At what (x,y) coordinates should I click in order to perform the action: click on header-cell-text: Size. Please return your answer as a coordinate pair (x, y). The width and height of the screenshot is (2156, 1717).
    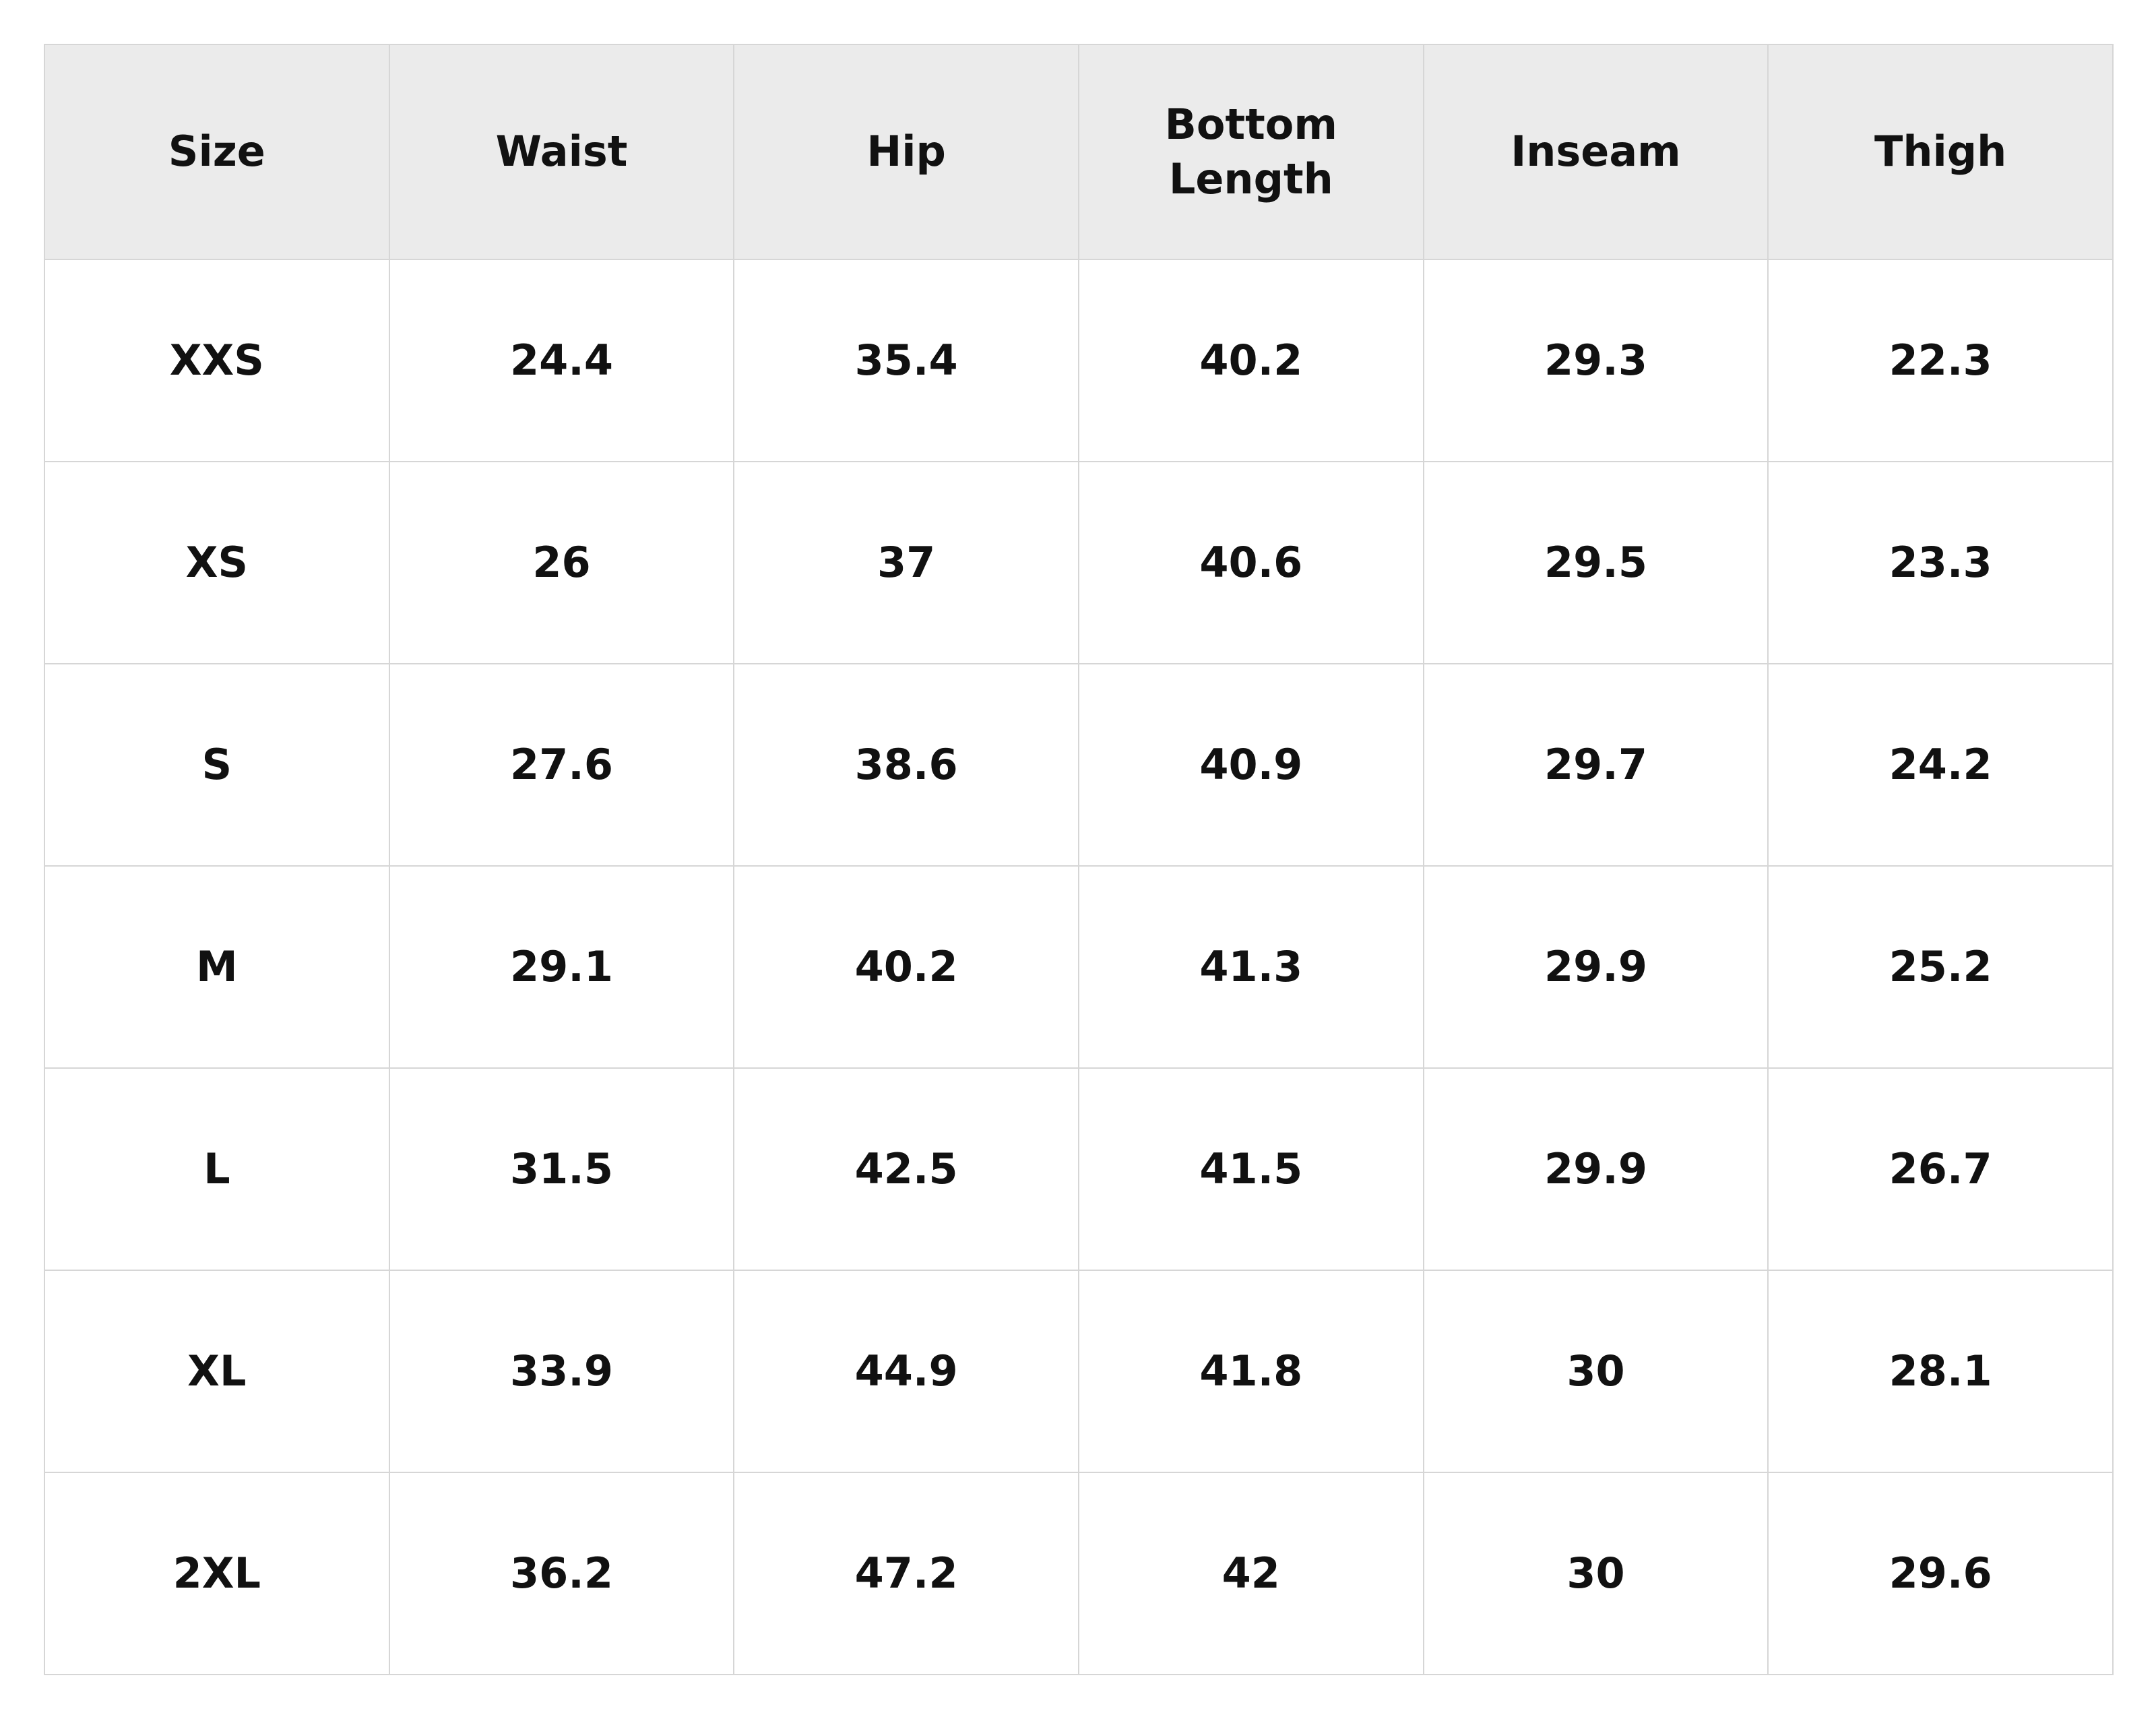
    Looking at the image, I should click on (216, 152).